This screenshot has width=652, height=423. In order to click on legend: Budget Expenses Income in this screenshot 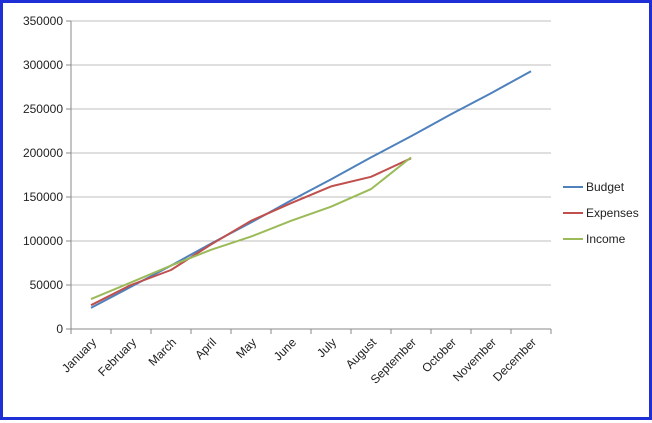, I will do `click(601, 213)`.